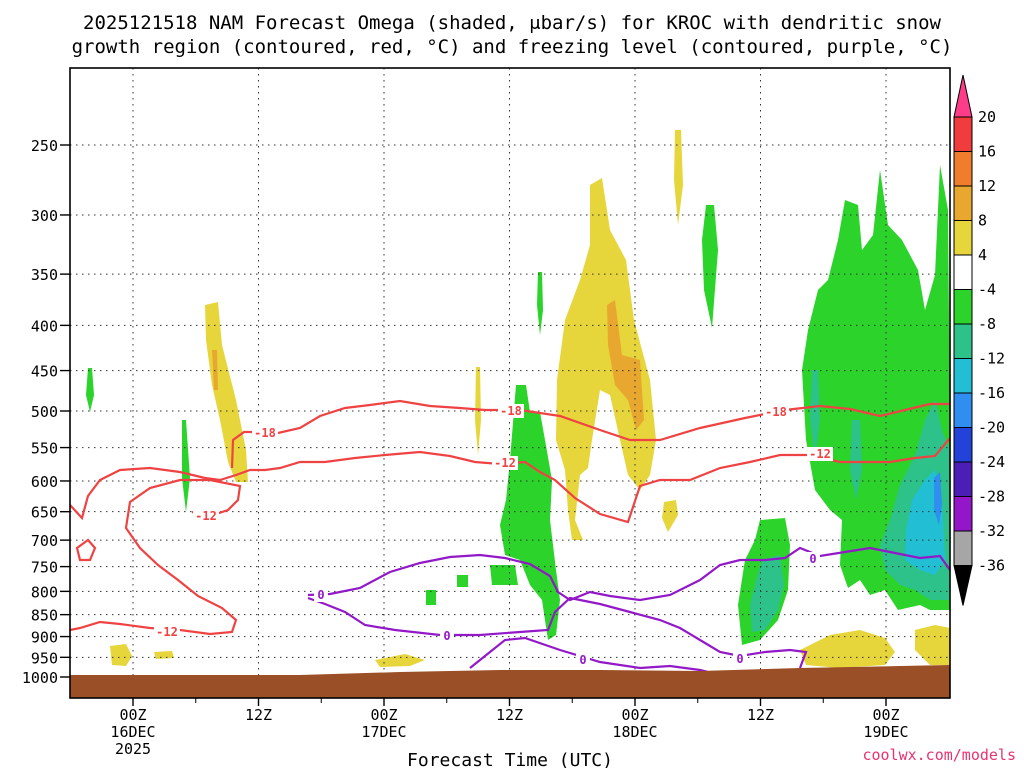 The width and height of the screenshot is (1024, 768). What do you see at coordinates (991, 497) in the screenshot?
I see `colorbar-label--28: -28` at bounding box center [991, 497].